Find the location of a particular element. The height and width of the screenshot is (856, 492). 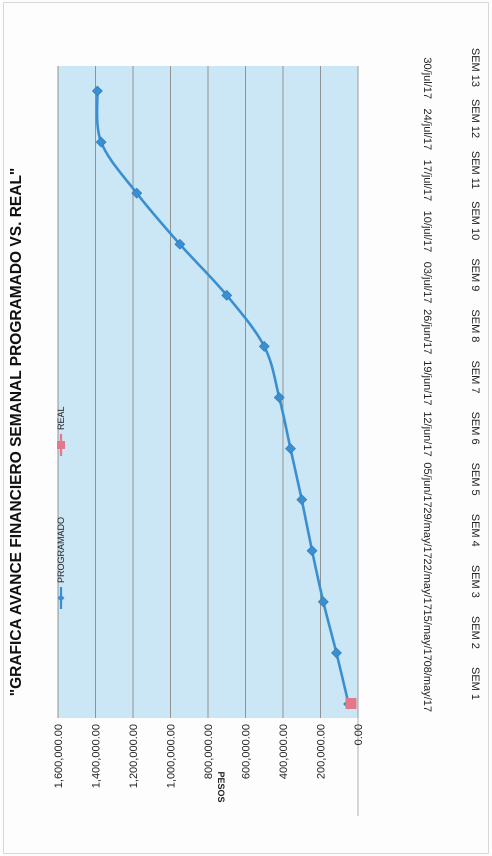

x-category-label: SEM 1 08/may/17 is located at coordinates (451, 686).